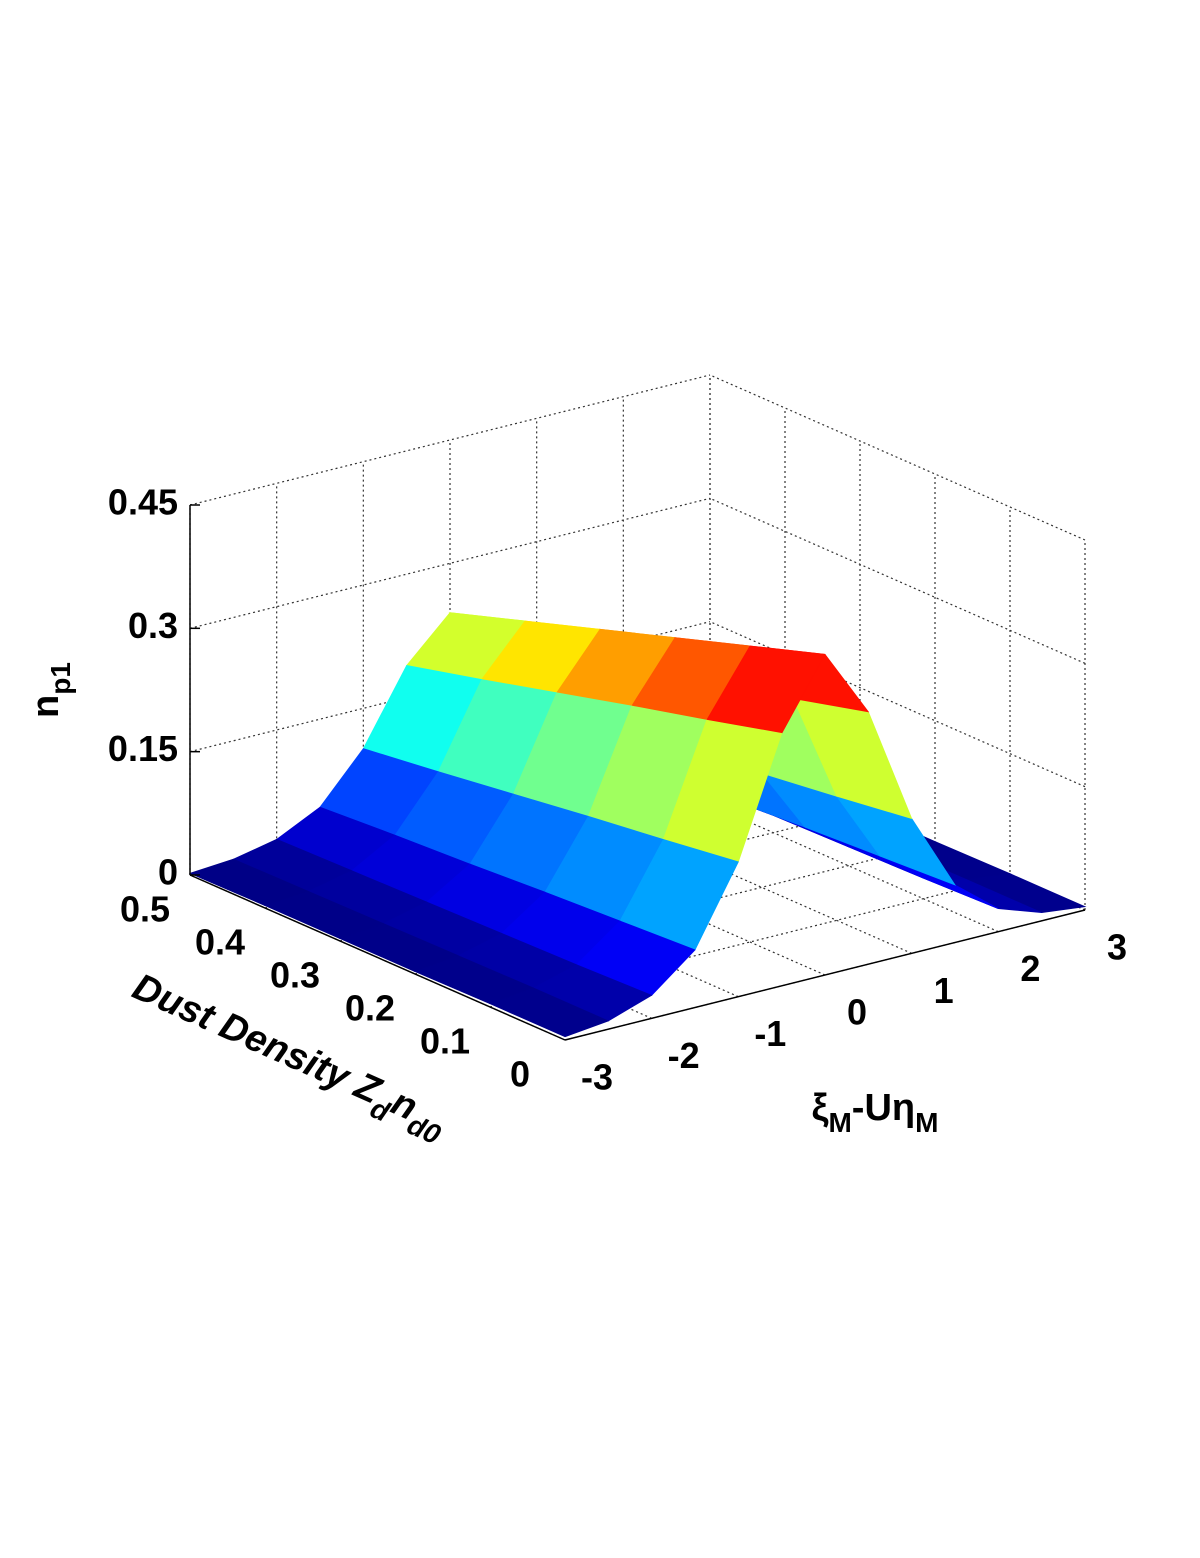 This screenshot has height=1558, width=1200. What do you see at coordinates (820, 1108) in the screenshot?
I see `x-label-part: ξ` at bounding box center [820, 1108].